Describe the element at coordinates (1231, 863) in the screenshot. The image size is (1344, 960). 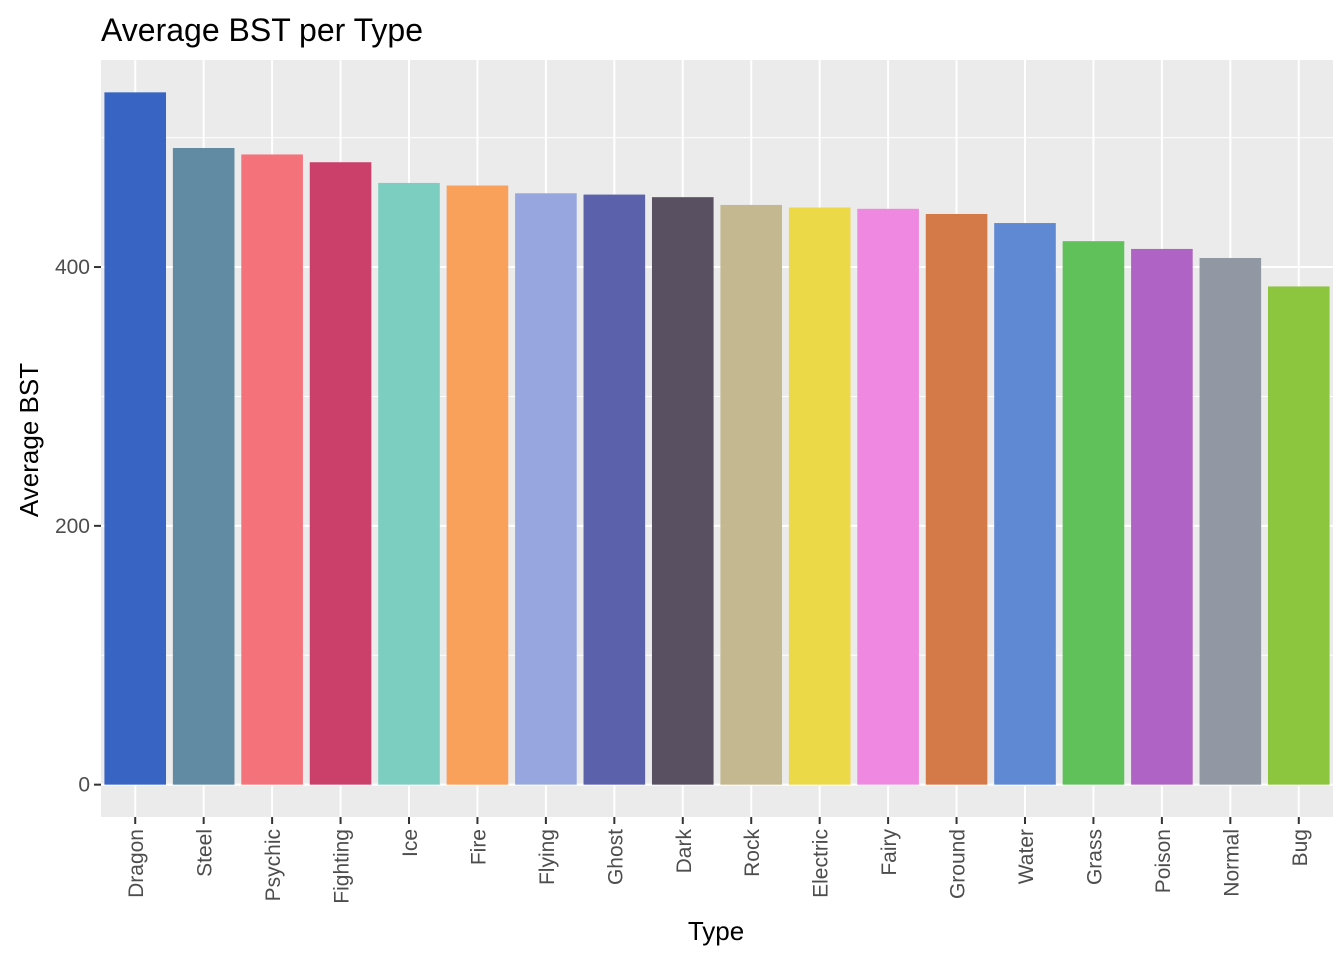
I see `x-tick-label-normal: Normal` at that location.